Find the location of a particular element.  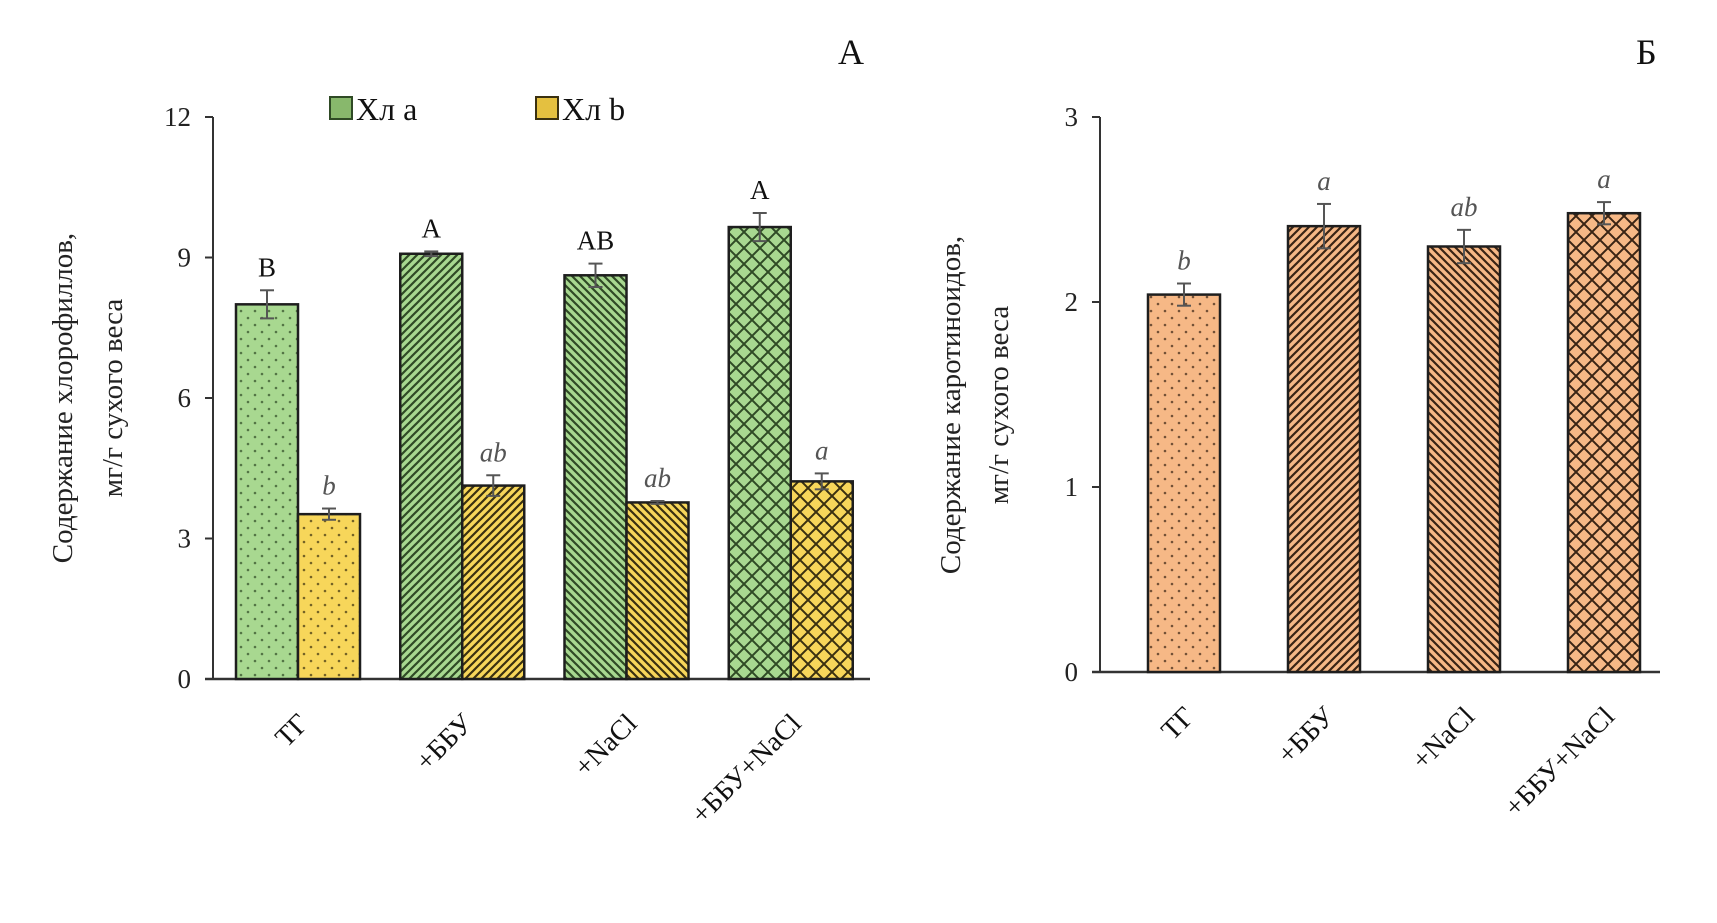

panel-a-significance-label: b is located at coordinates (329, 486).